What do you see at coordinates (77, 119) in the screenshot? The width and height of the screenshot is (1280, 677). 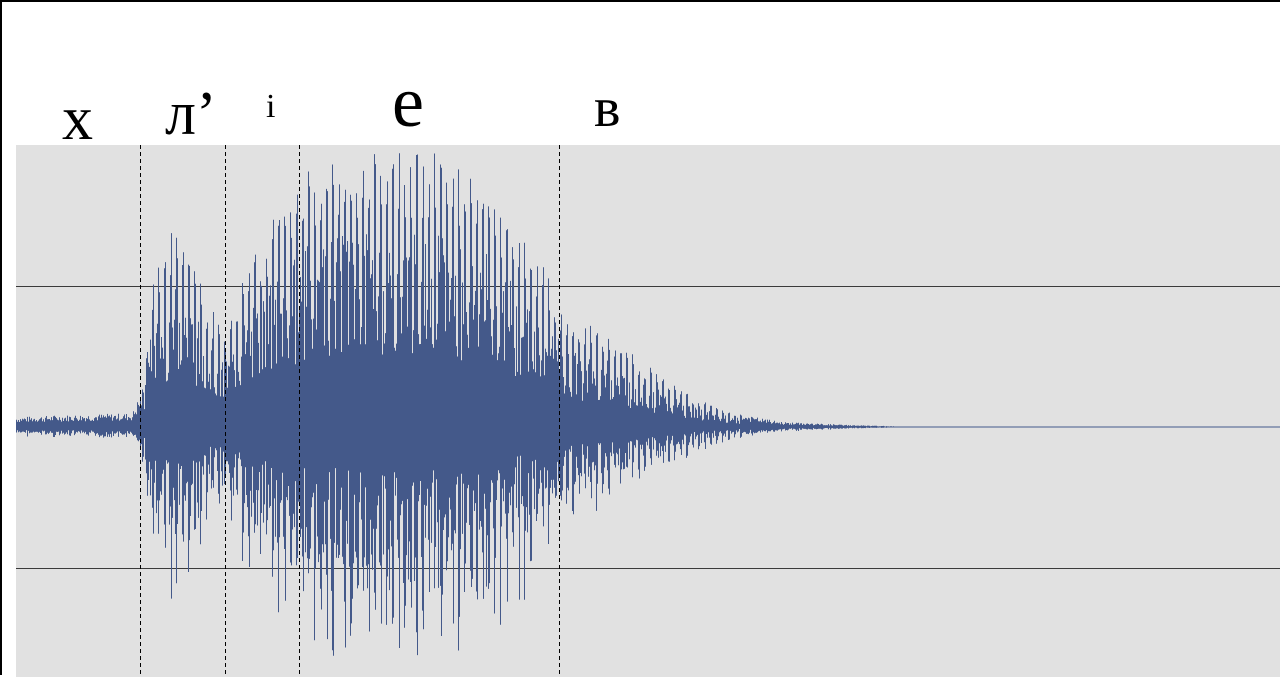 I see `segment-label-kh: х` at bounding box center [77, 119].